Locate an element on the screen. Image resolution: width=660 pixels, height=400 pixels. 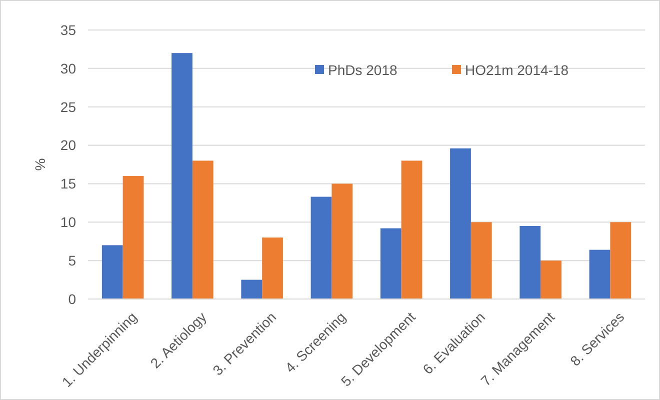
y-tick-label: 0 is located at coordinates (72, 298).